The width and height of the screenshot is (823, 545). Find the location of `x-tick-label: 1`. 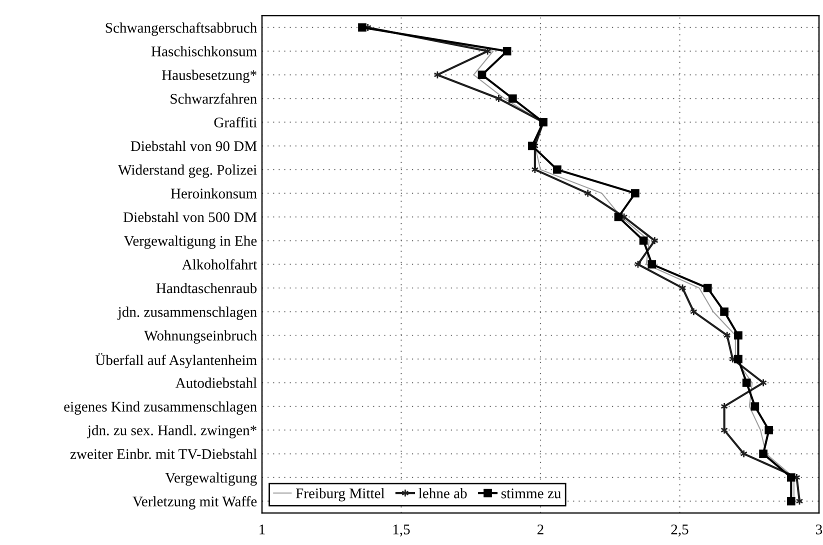

x-tick-label: 1 is located at coordinates (262, 529).